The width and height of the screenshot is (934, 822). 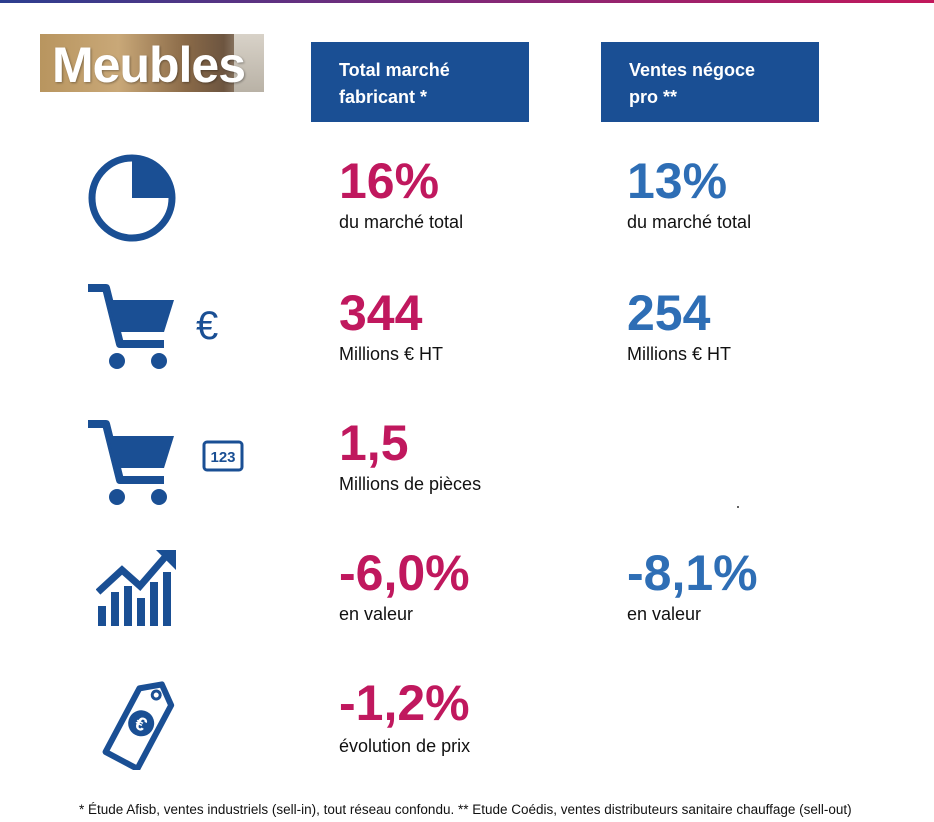 What do you see at coordinates (381, 313) in the screenshot?
I see `revenue-manufacturer-value: 344` at bounding box center [381, 313].